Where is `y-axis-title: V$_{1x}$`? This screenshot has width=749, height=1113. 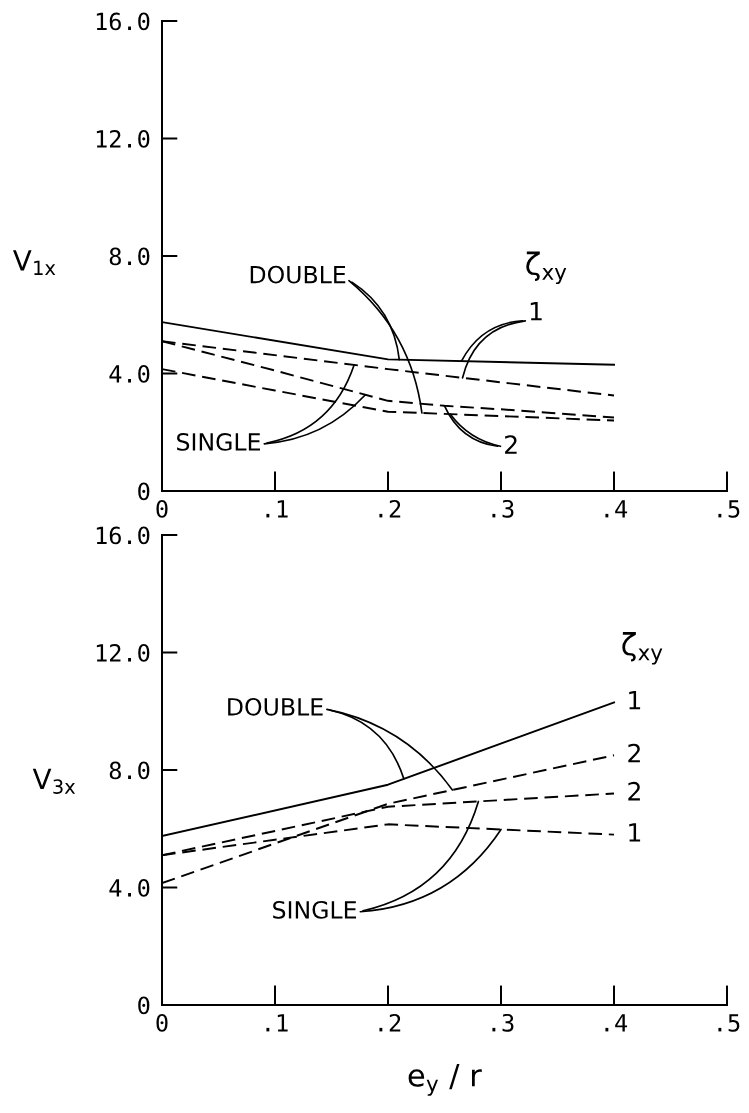 y-axis-title: V$_{1x}$ is located at coordinates (34, 262).